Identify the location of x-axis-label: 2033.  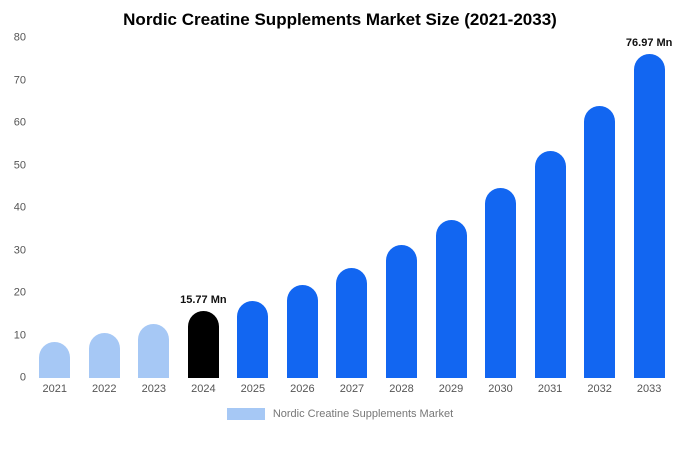
(649, 389).